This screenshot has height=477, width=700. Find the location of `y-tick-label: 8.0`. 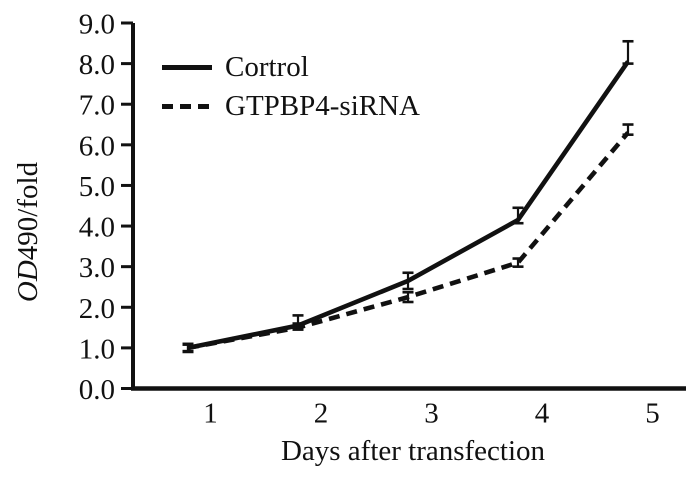

y-tick-label: 8.0 is located at coordinates (97, 65).